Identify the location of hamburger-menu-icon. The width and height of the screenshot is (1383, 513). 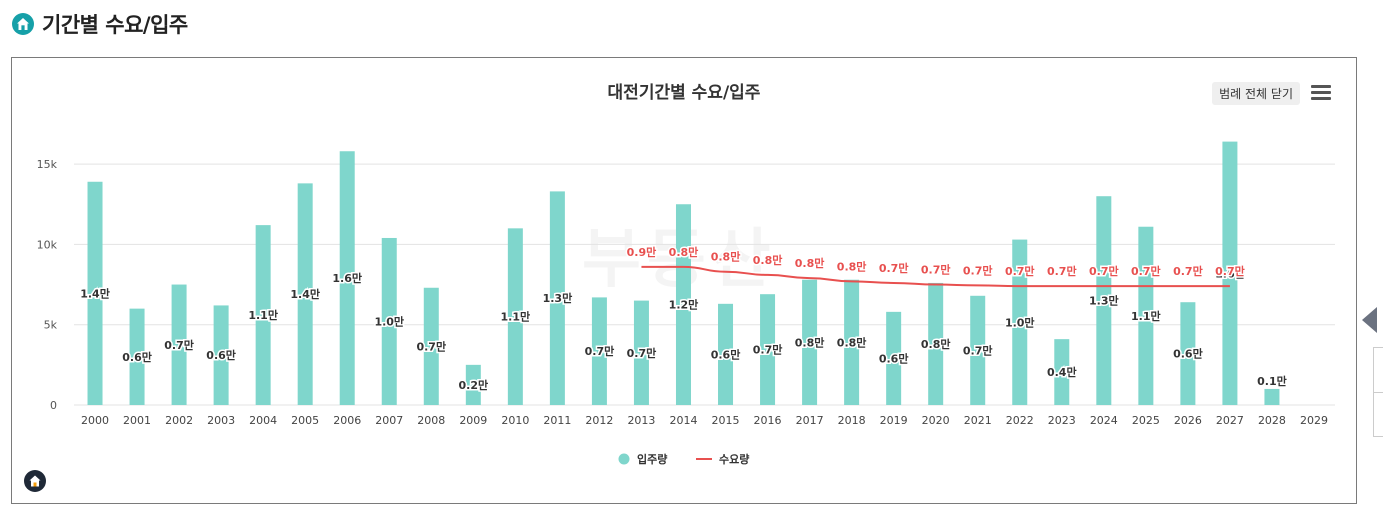
(1321, 93).